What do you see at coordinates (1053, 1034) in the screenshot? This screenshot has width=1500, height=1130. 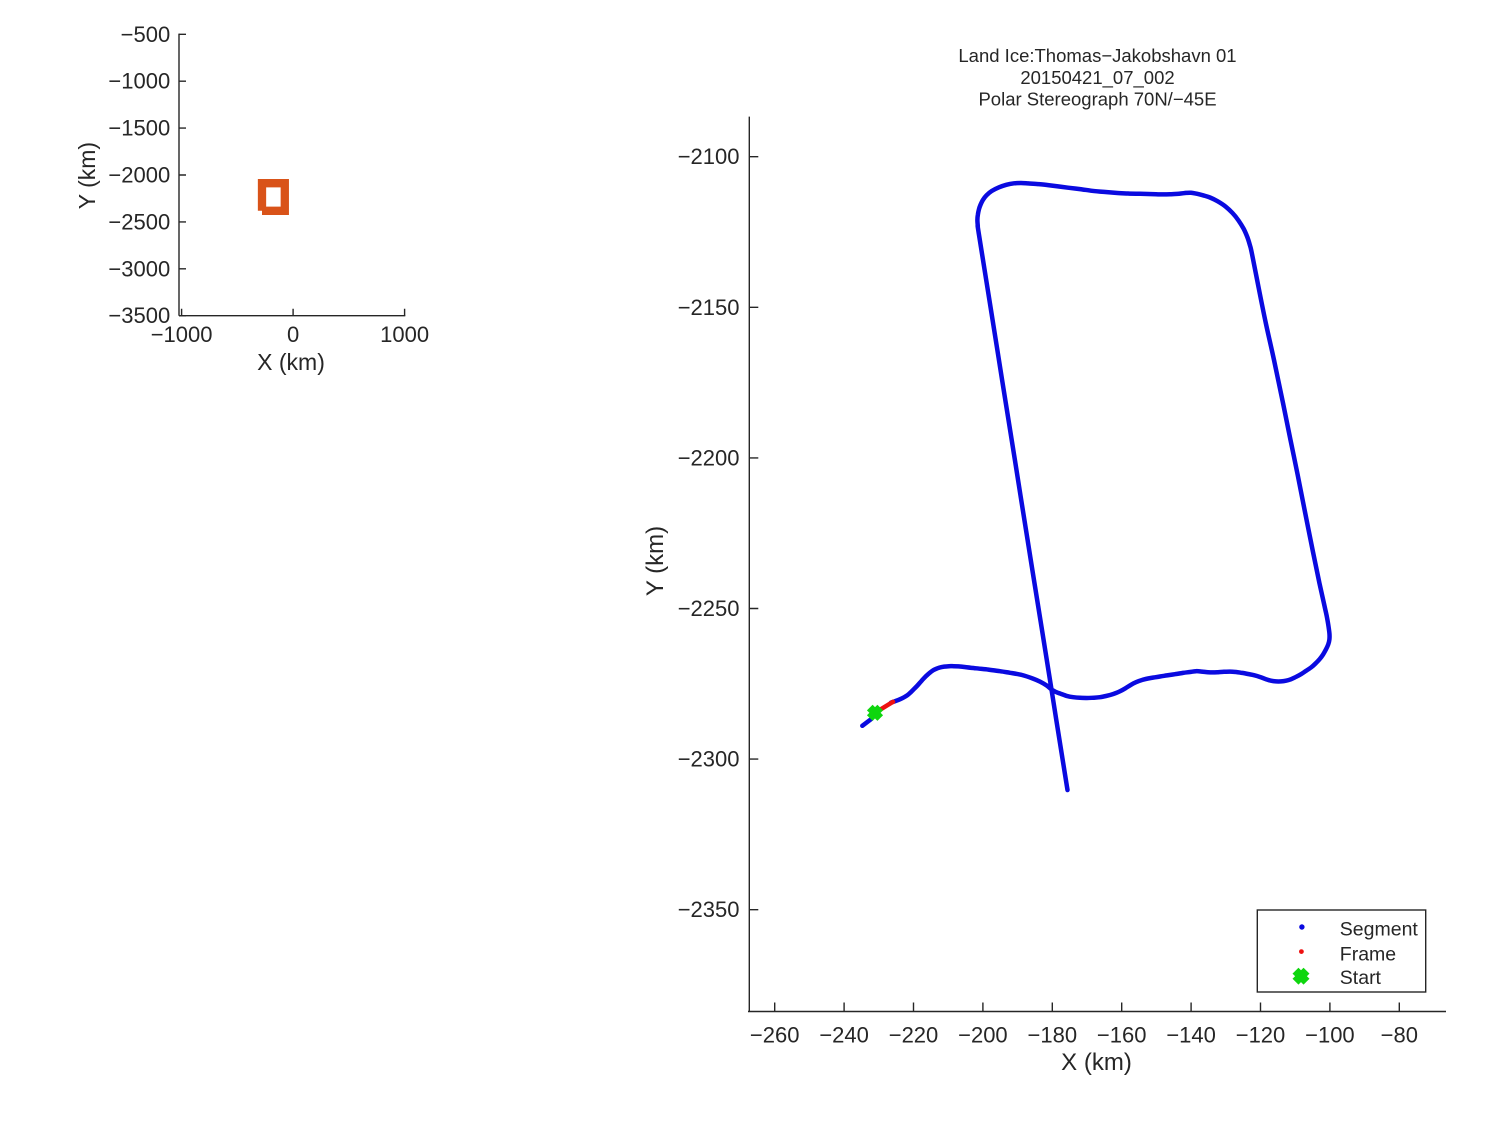 I see `svg-text: −180` at bounding box center [1053, 1034].